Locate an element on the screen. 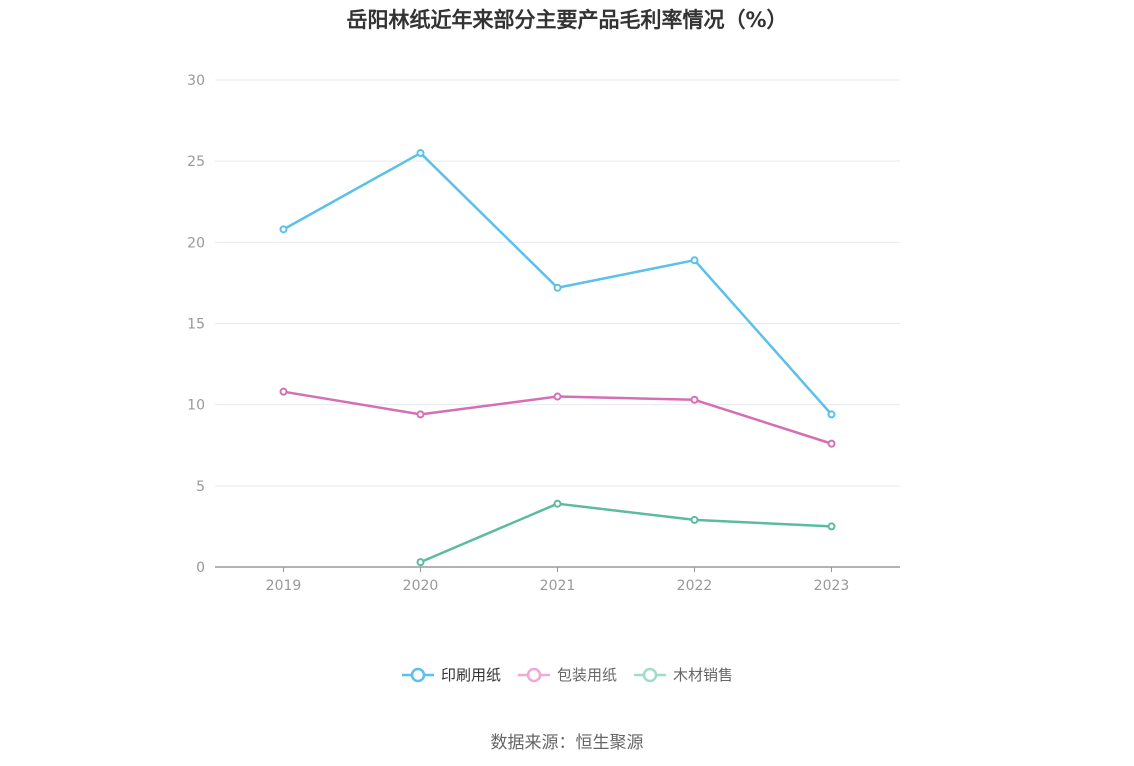 This screenshot has height=766, width=1134. legend-item: 印刷用纸 is located at coordinates (451, 674).